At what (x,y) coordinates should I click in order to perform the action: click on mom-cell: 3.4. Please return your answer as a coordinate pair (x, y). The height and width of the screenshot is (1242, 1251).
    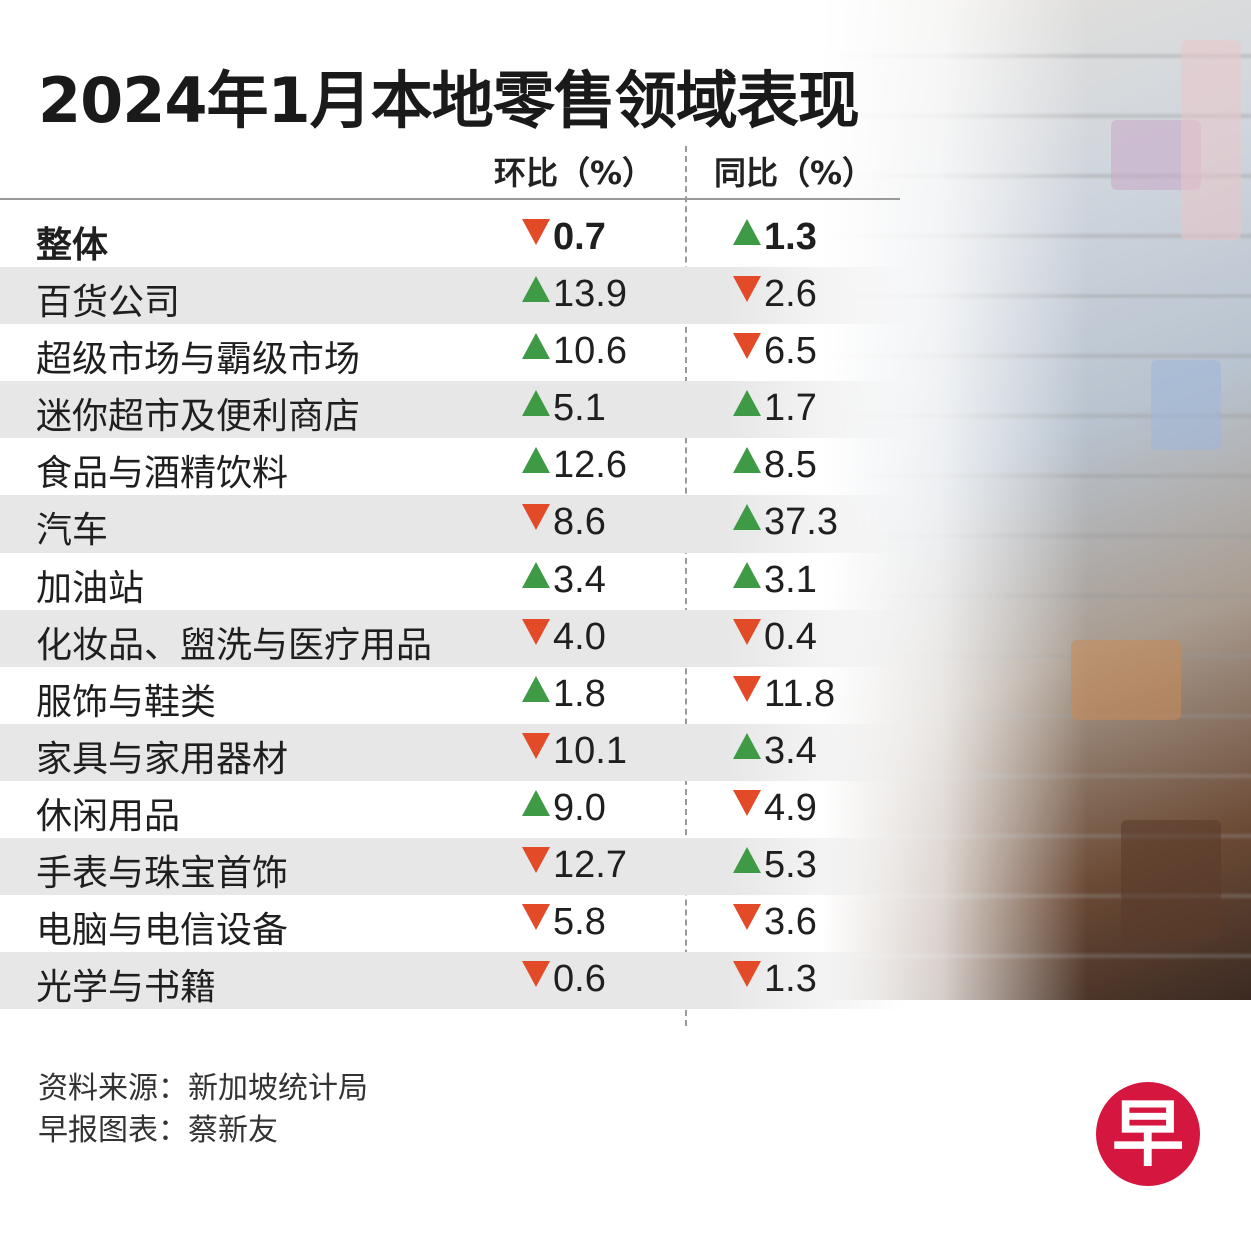
    Looking at the image, I should click on (564, 580).